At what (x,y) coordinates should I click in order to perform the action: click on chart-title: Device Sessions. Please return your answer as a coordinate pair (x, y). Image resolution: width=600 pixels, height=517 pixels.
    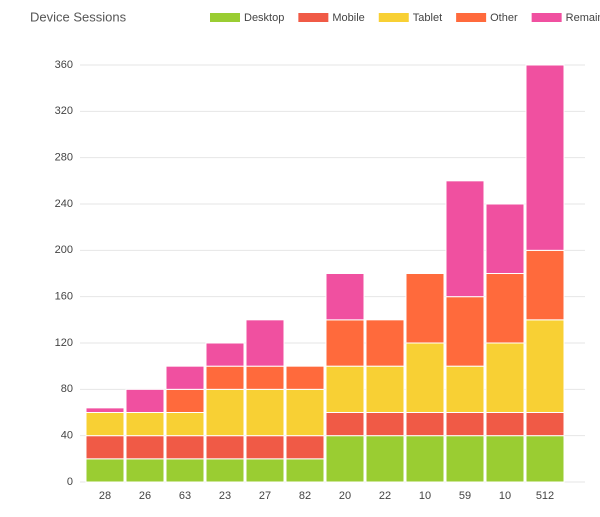
    Looking at the image, I should click on (78, 16).